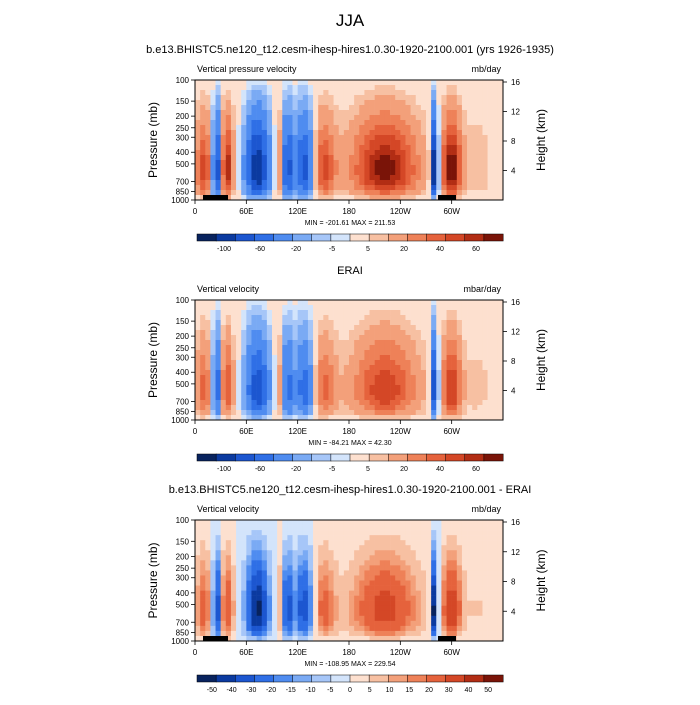  What do you see at coordinates (245, 678) in the screenshot?
I see `colorbar-swatch` at bounding box center [245, 678].